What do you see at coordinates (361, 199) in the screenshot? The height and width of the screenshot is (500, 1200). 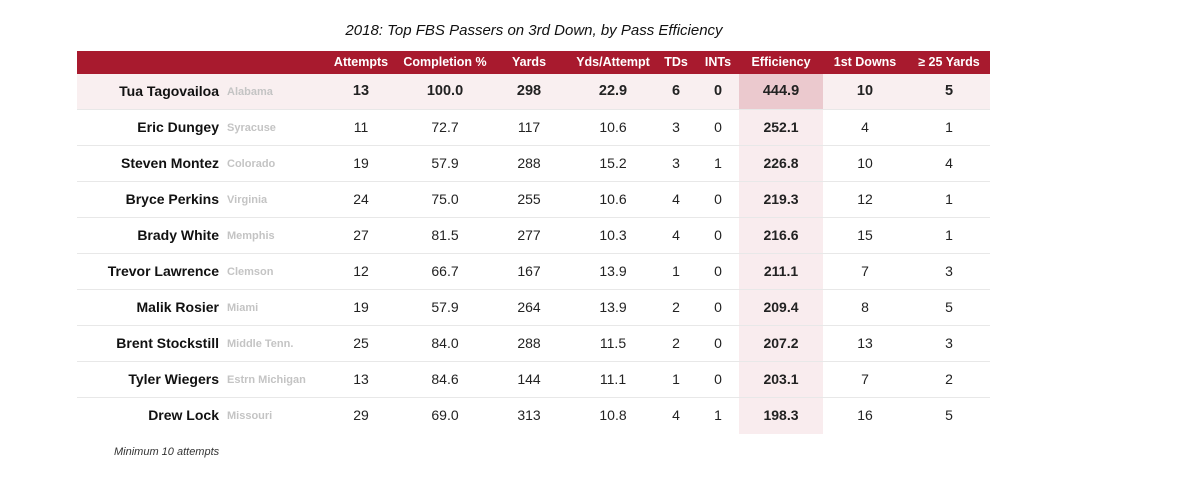 I see `cell-attempts: 24` at bounding box center [361, 199].